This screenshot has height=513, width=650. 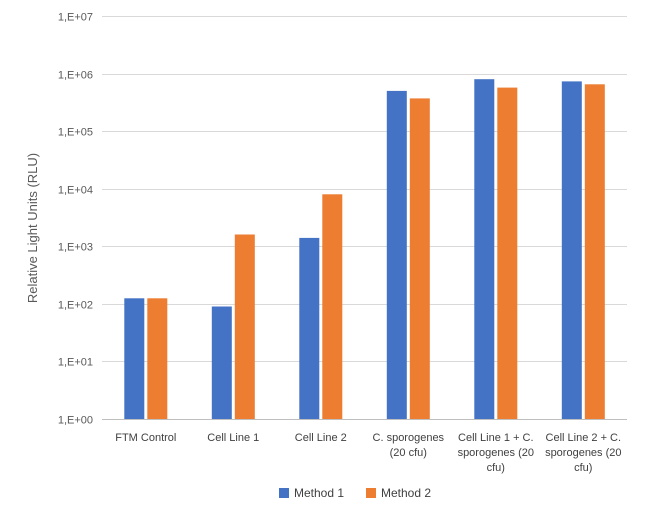 I want to click on y-tick-label: 1,E+04, so click(x=75, y=191).